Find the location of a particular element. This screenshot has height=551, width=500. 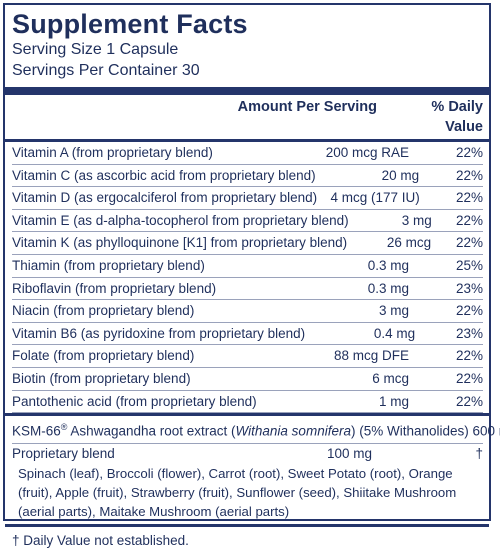

amount-per-serving-header: Amount Per Serving is located at coordinates (307, 107).